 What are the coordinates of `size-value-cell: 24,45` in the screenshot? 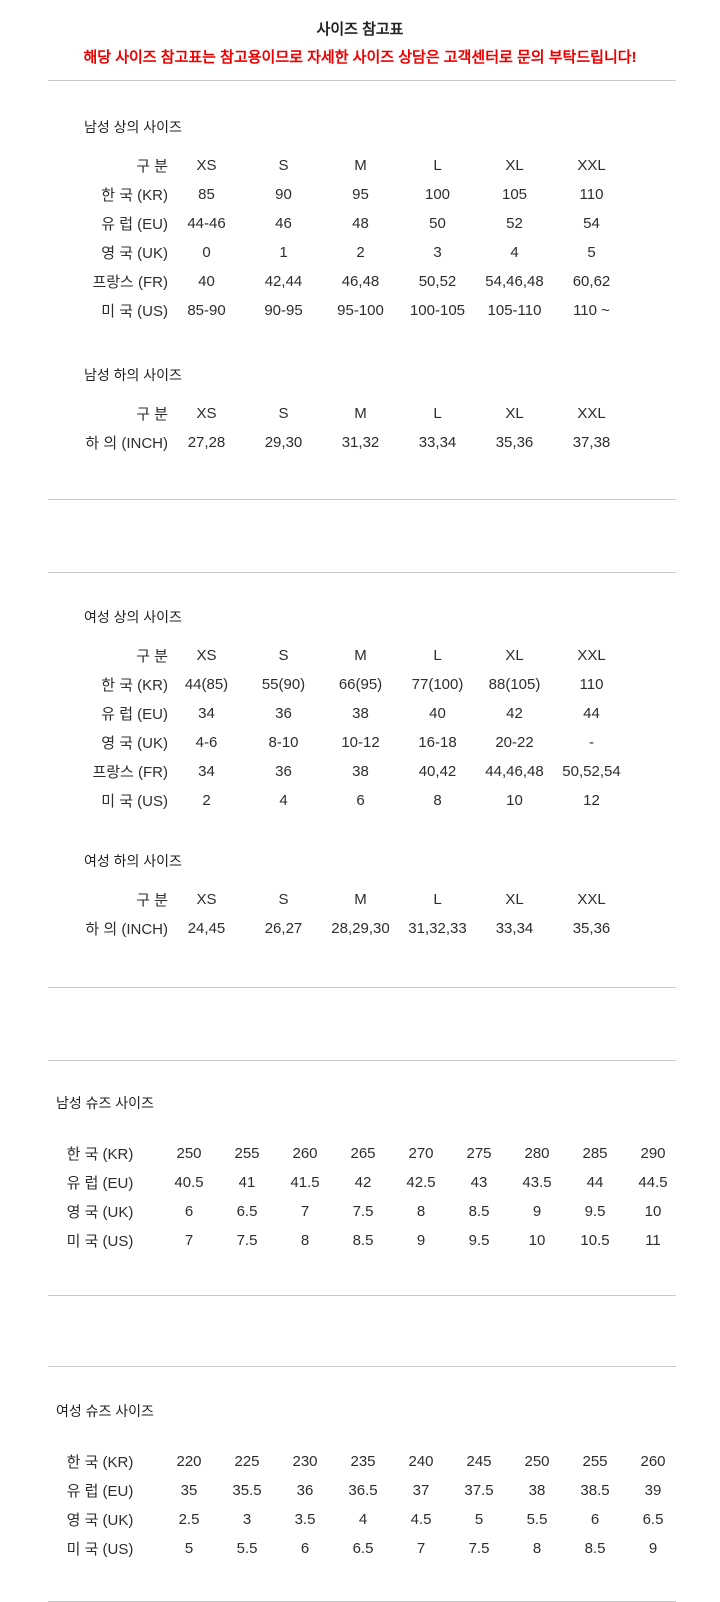 It's located at (206, 928).